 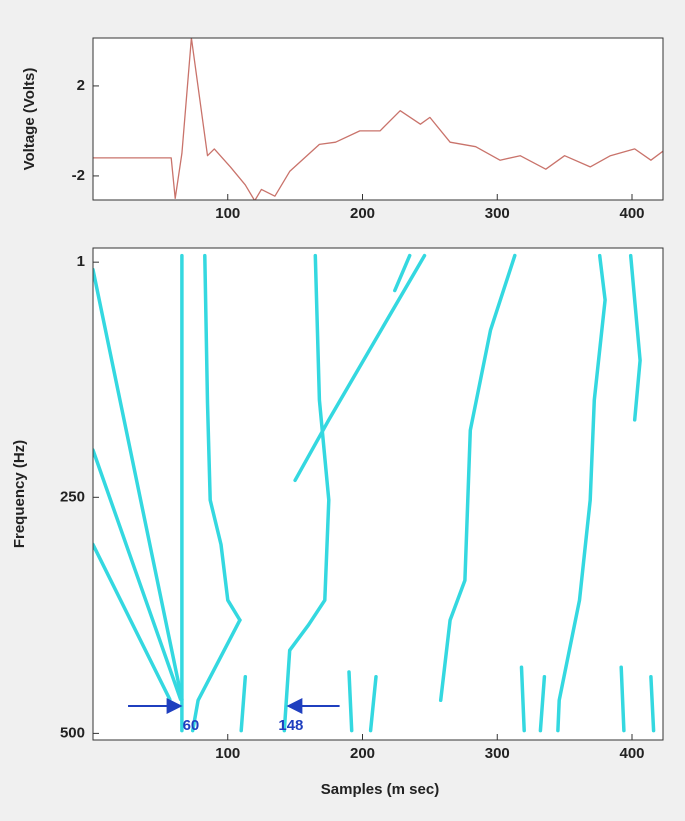 What do you see at coordinates (290, 725) in the screenshot?
I see `annotation-label: 148` at bounding box center [290, 725].